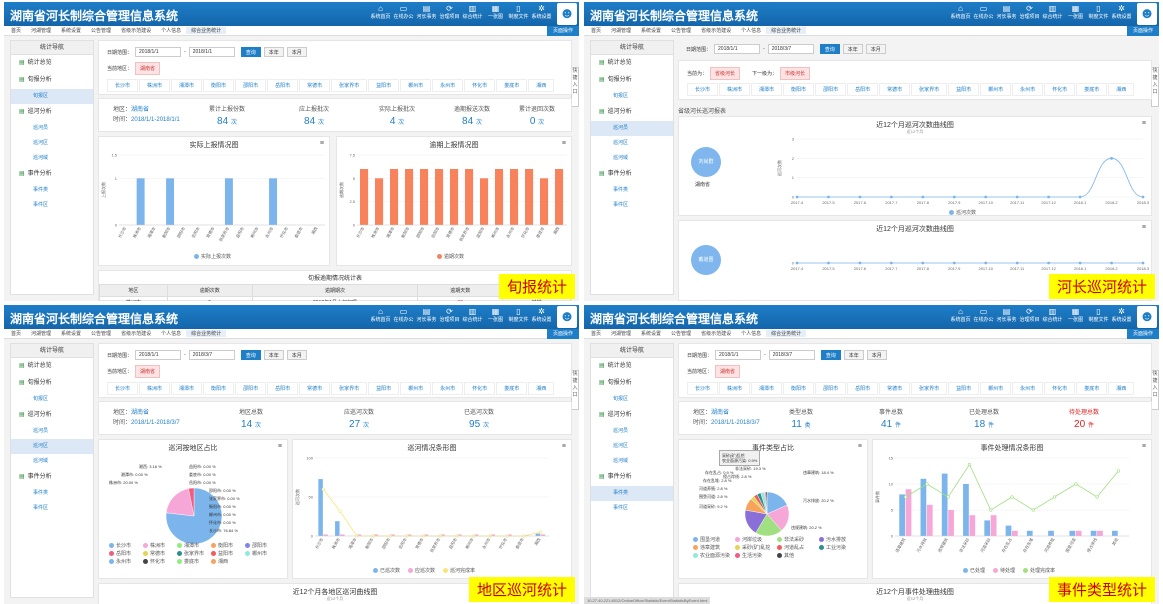 The width and height of the screenshot is (1163, 604). Describe the element at coordinates (228, 553) in the screenshot. I see `legend-item: 益阳市` at that location.